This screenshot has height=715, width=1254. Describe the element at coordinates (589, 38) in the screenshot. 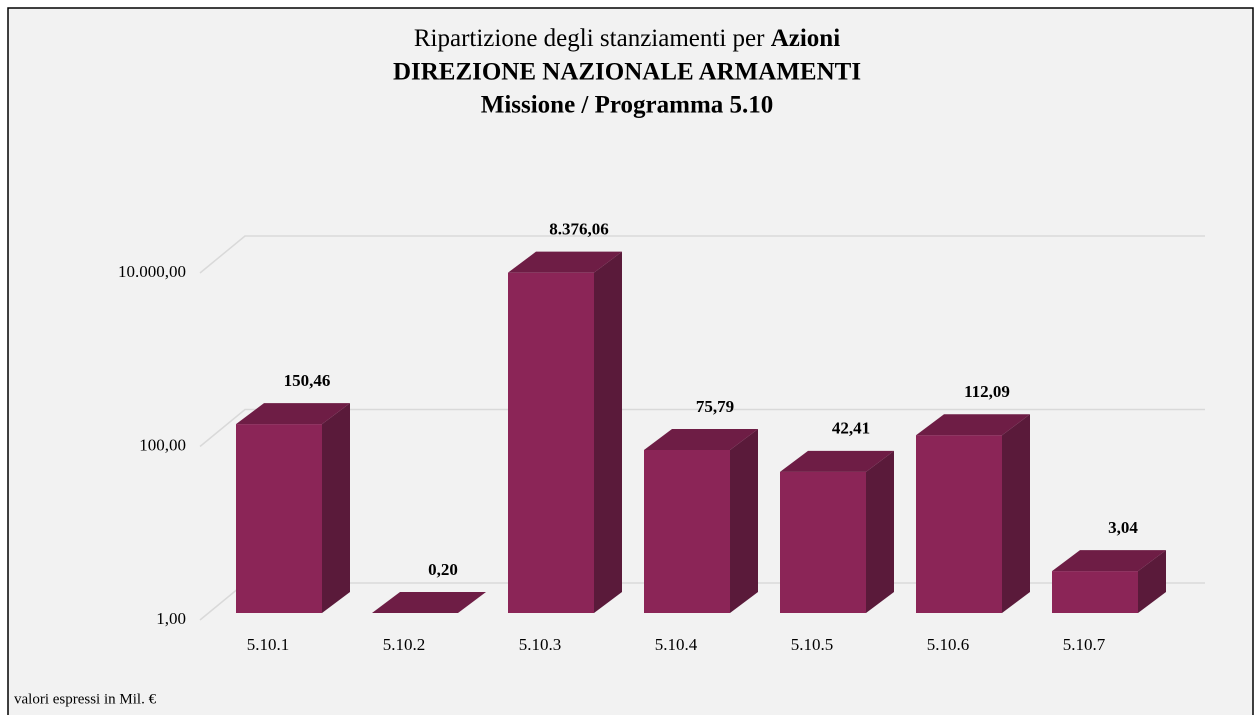

I see `title-text: Ripartizione degli stanziamenti per` at that location.